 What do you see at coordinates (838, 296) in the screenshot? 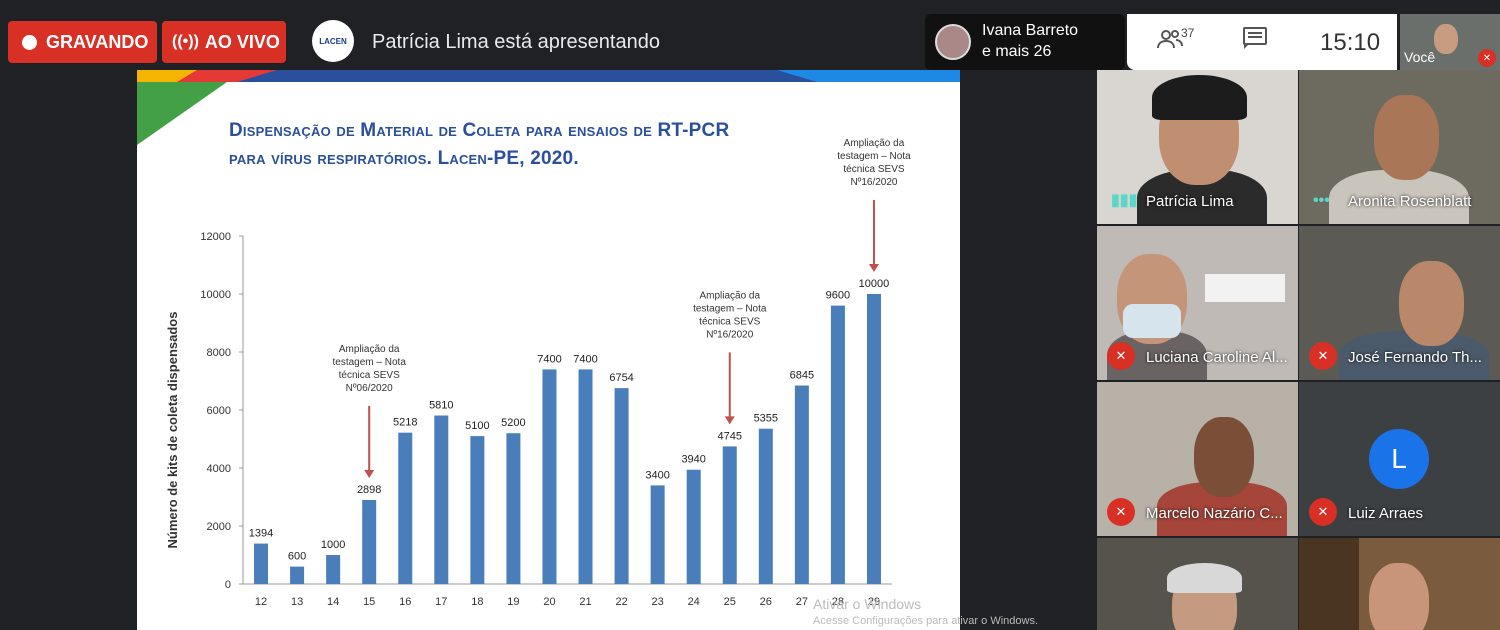
I see `data-label: 9600` at bounding box center [838, 296].